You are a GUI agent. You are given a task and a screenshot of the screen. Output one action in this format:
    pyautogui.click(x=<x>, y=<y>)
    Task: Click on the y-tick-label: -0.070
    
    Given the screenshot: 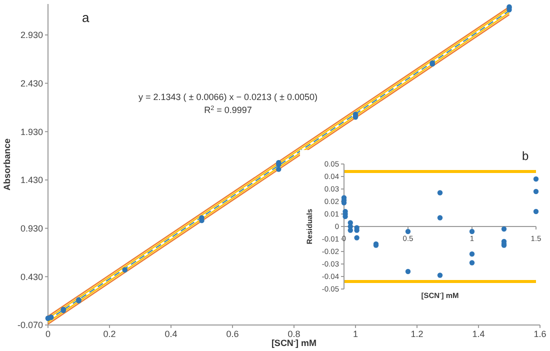 What is the action you would take?
    pyautogui.click(x=30, y=325)
    